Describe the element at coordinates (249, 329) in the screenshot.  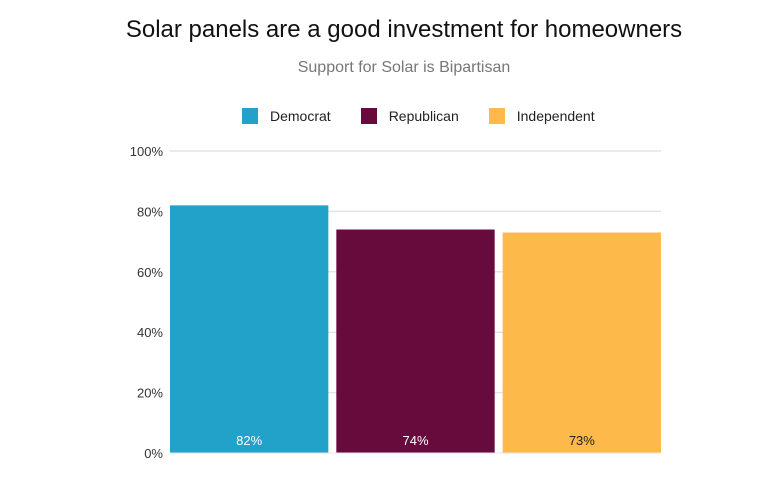
I see `bar-democrat` at that location.